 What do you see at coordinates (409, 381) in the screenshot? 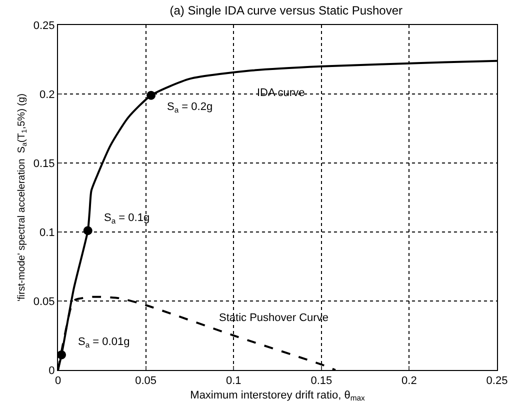
I see `x-tick-label: 0.2` at bounding box center [409, 381].